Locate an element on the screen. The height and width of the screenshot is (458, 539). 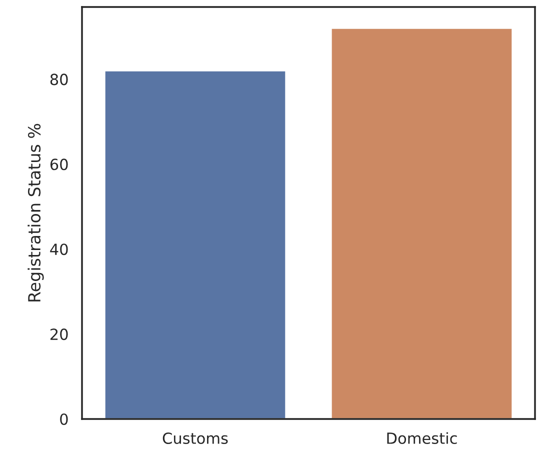
x-tick-label: Customs is located at coordinates (195, 438).